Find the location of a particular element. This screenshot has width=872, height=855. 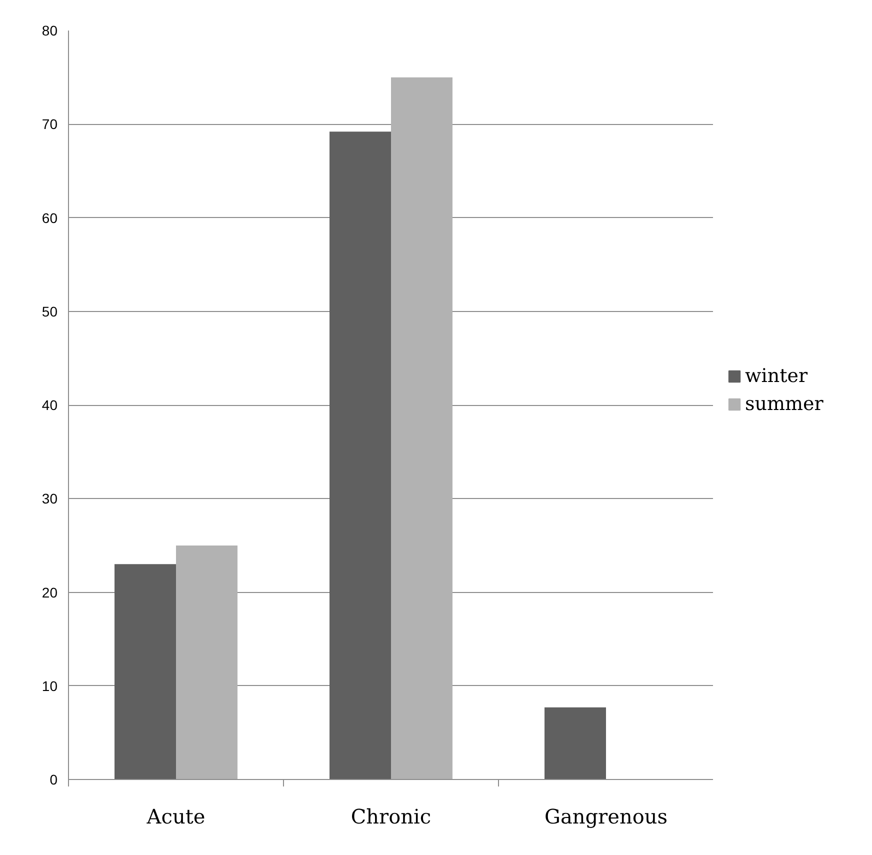

x-tick-label: Acute is located at coordinates (176, 816).